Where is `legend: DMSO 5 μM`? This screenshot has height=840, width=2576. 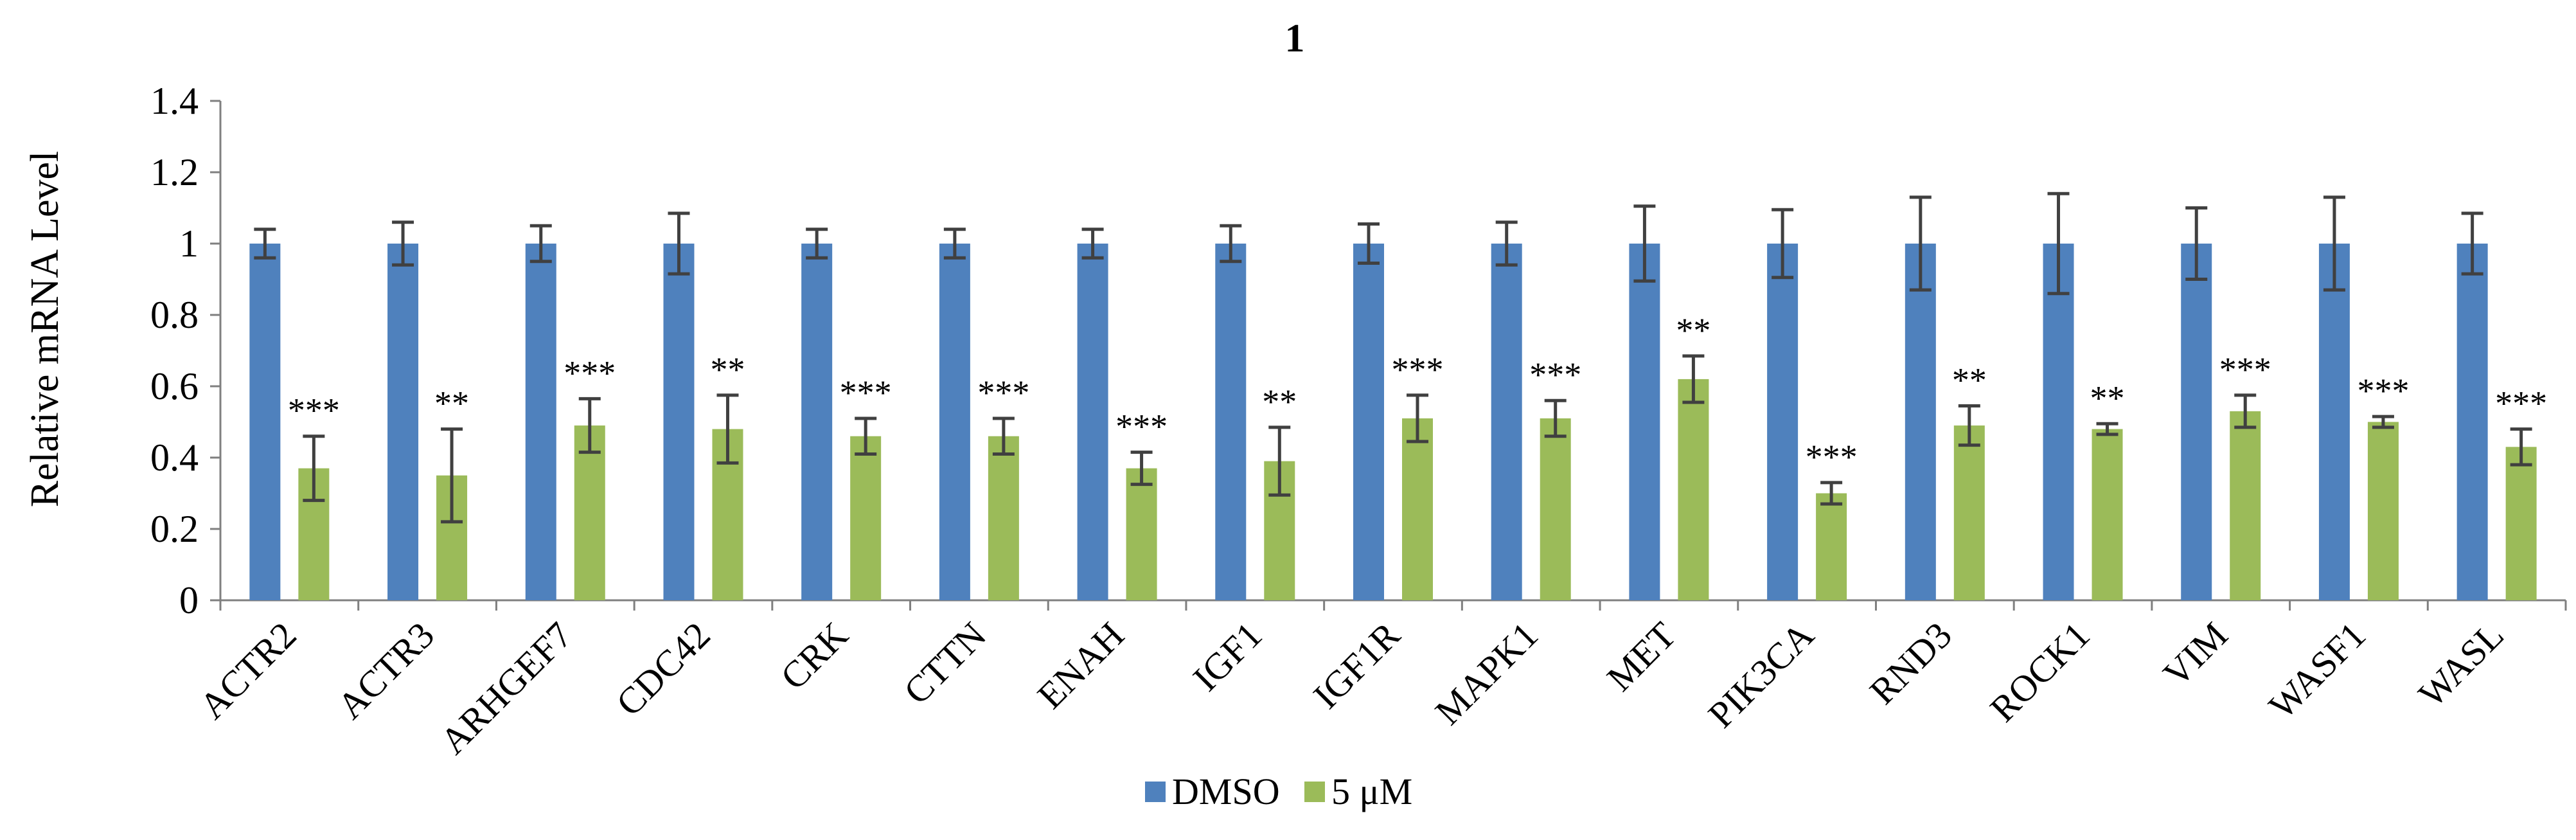 legend: DMSO 5 μM is located at coordinates (1279, 791).